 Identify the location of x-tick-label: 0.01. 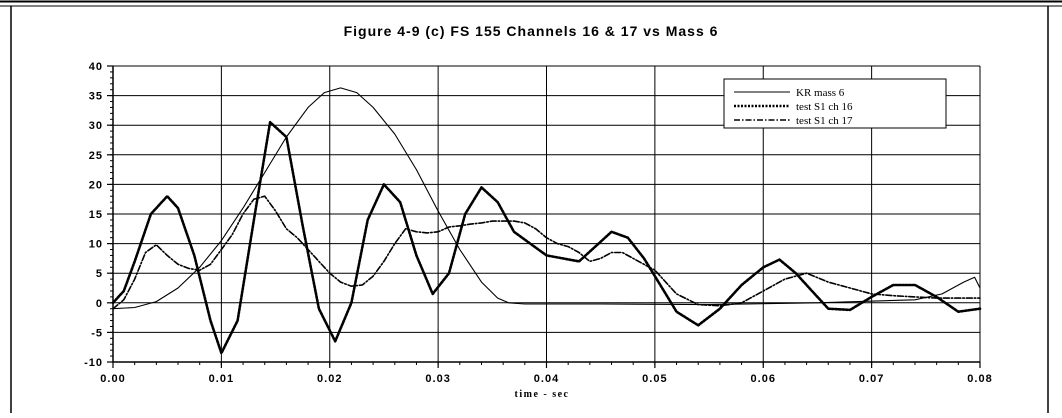
(221, 379).